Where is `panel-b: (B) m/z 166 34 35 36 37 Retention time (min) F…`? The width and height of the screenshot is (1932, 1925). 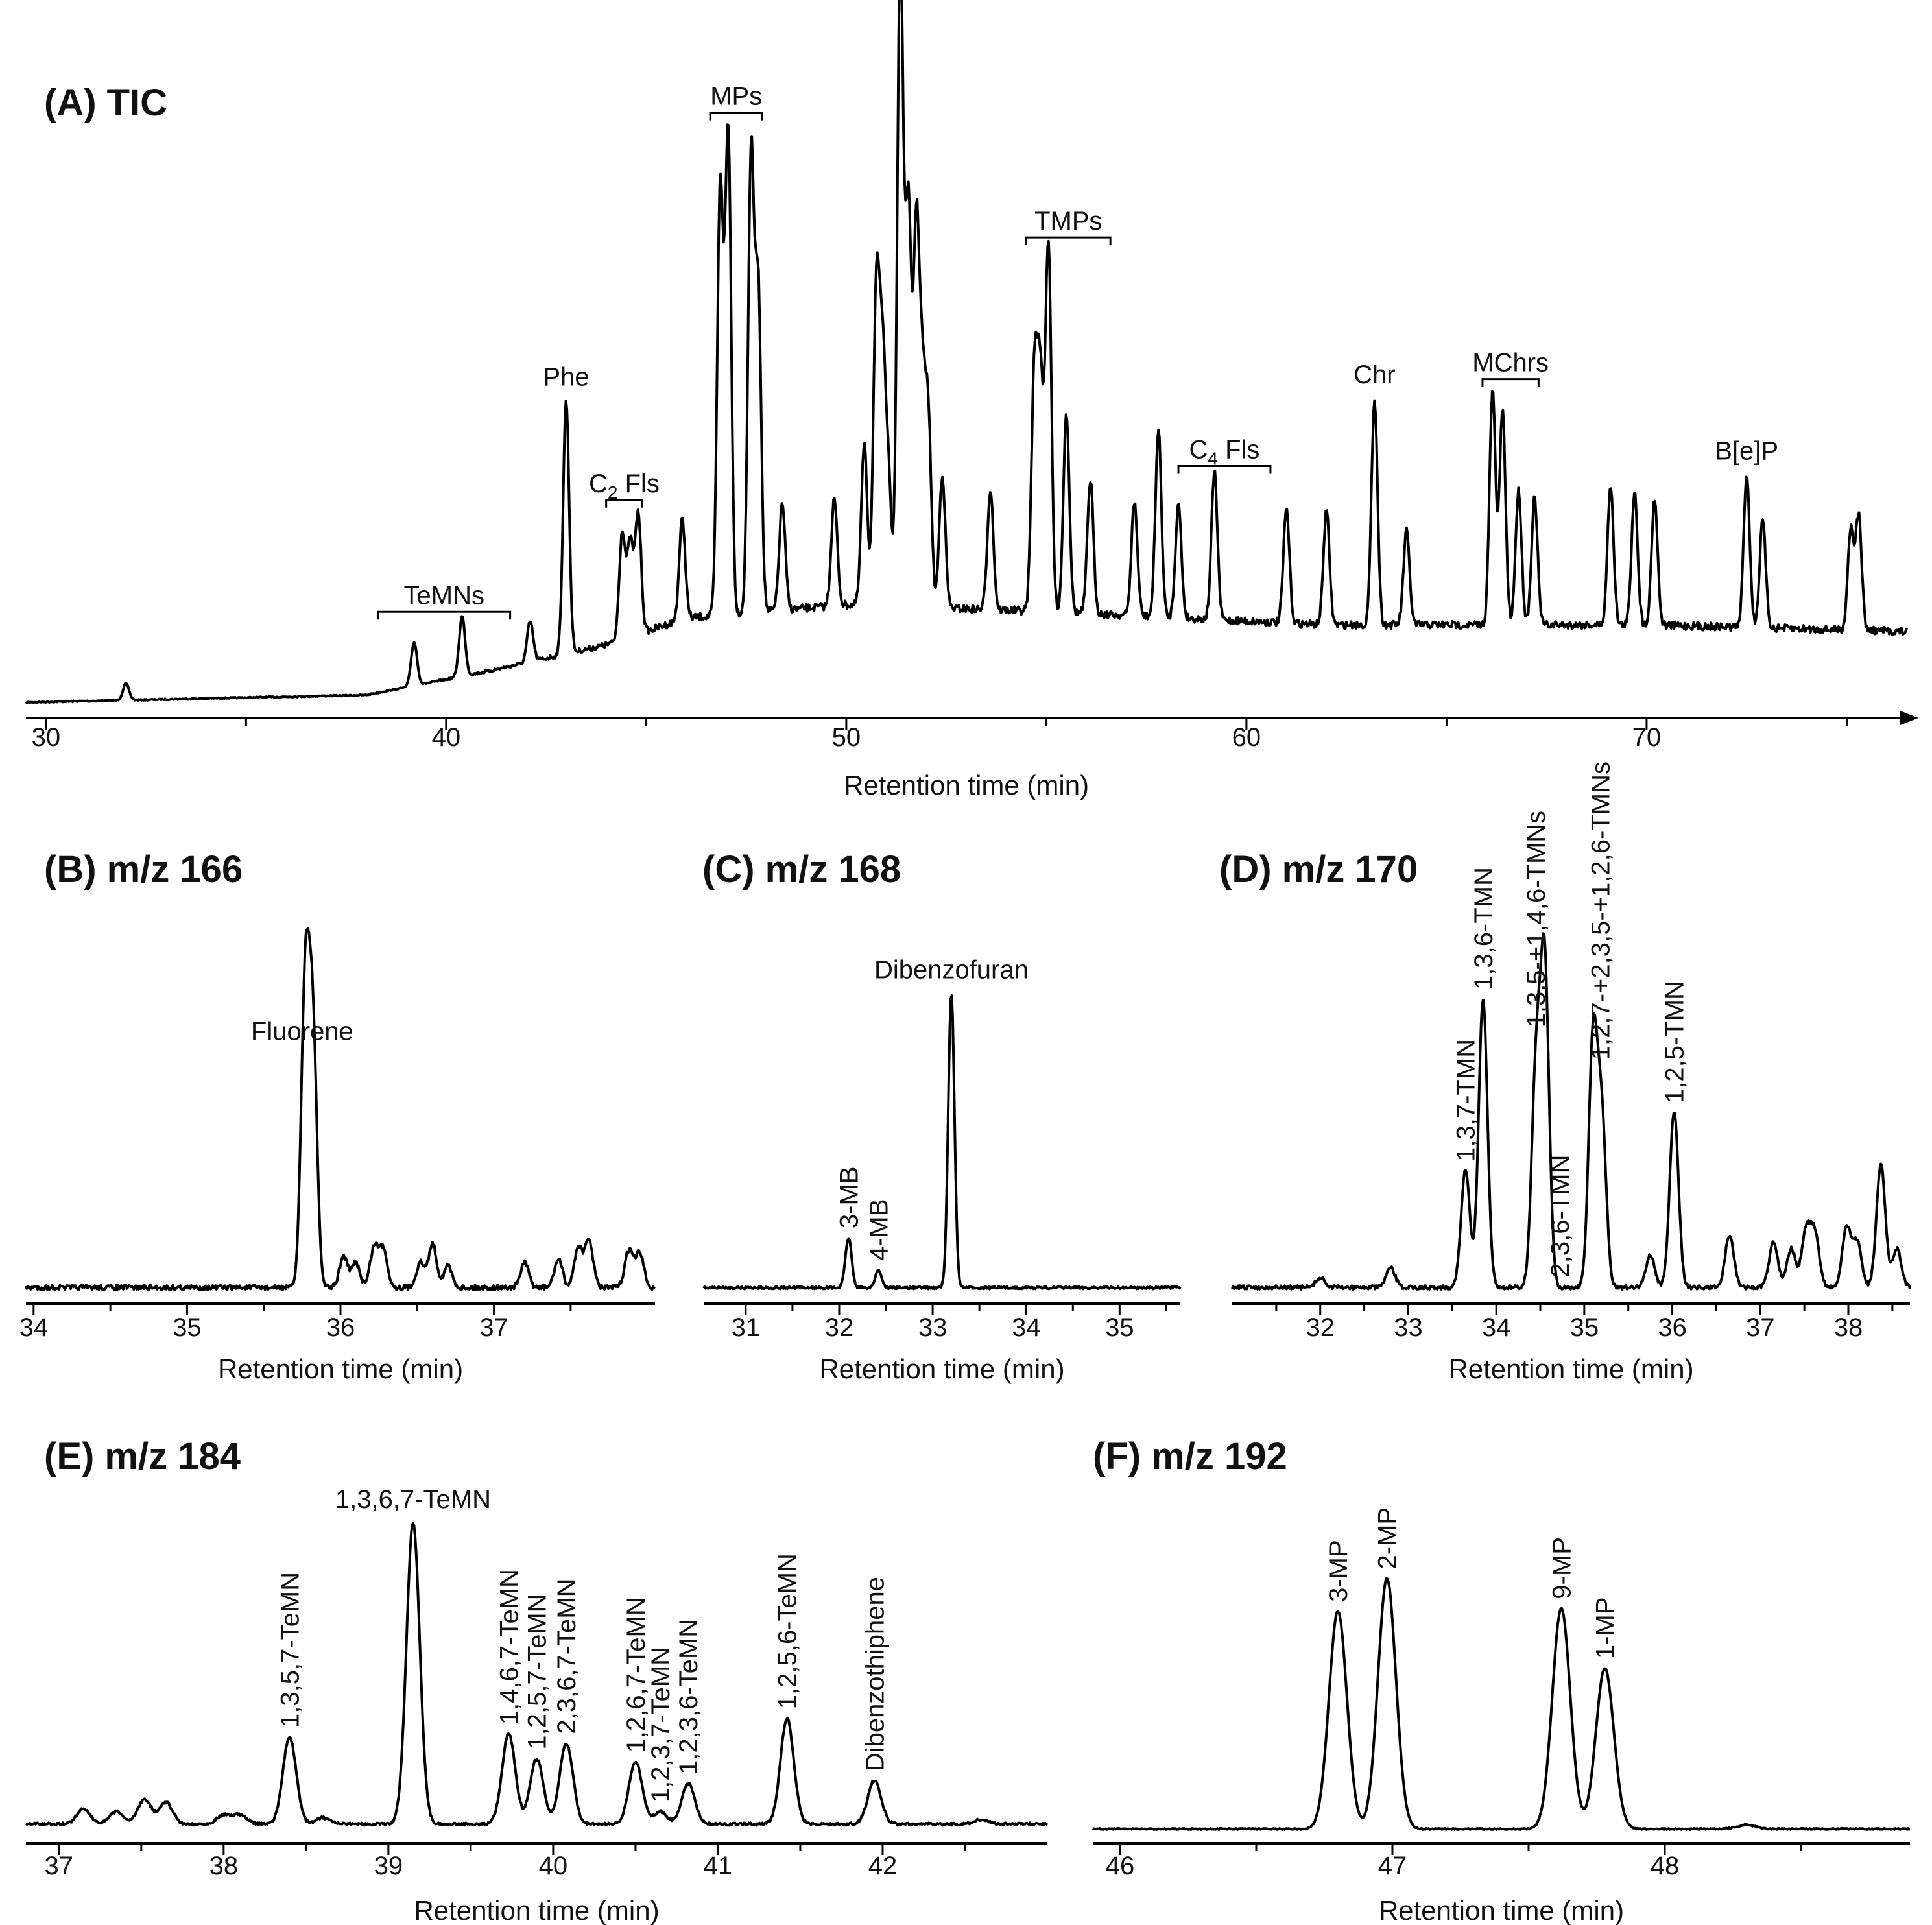 panel-b: (B) m/z 166 34 35 36 37 Retention time (min) F… is located at coordinates (337, 1116).